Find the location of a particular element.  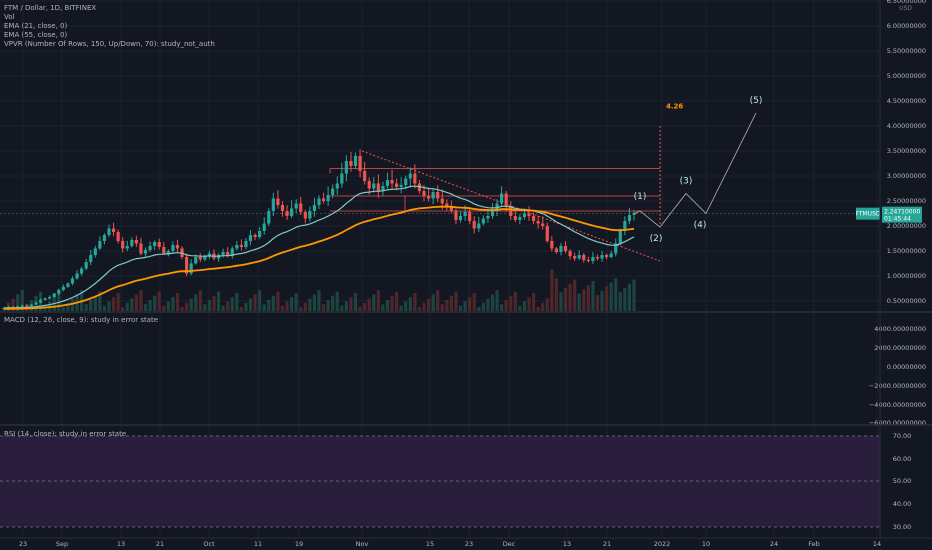

indicator-ema21: EMA (21, close, 0) is located at coordinates (36, 26).